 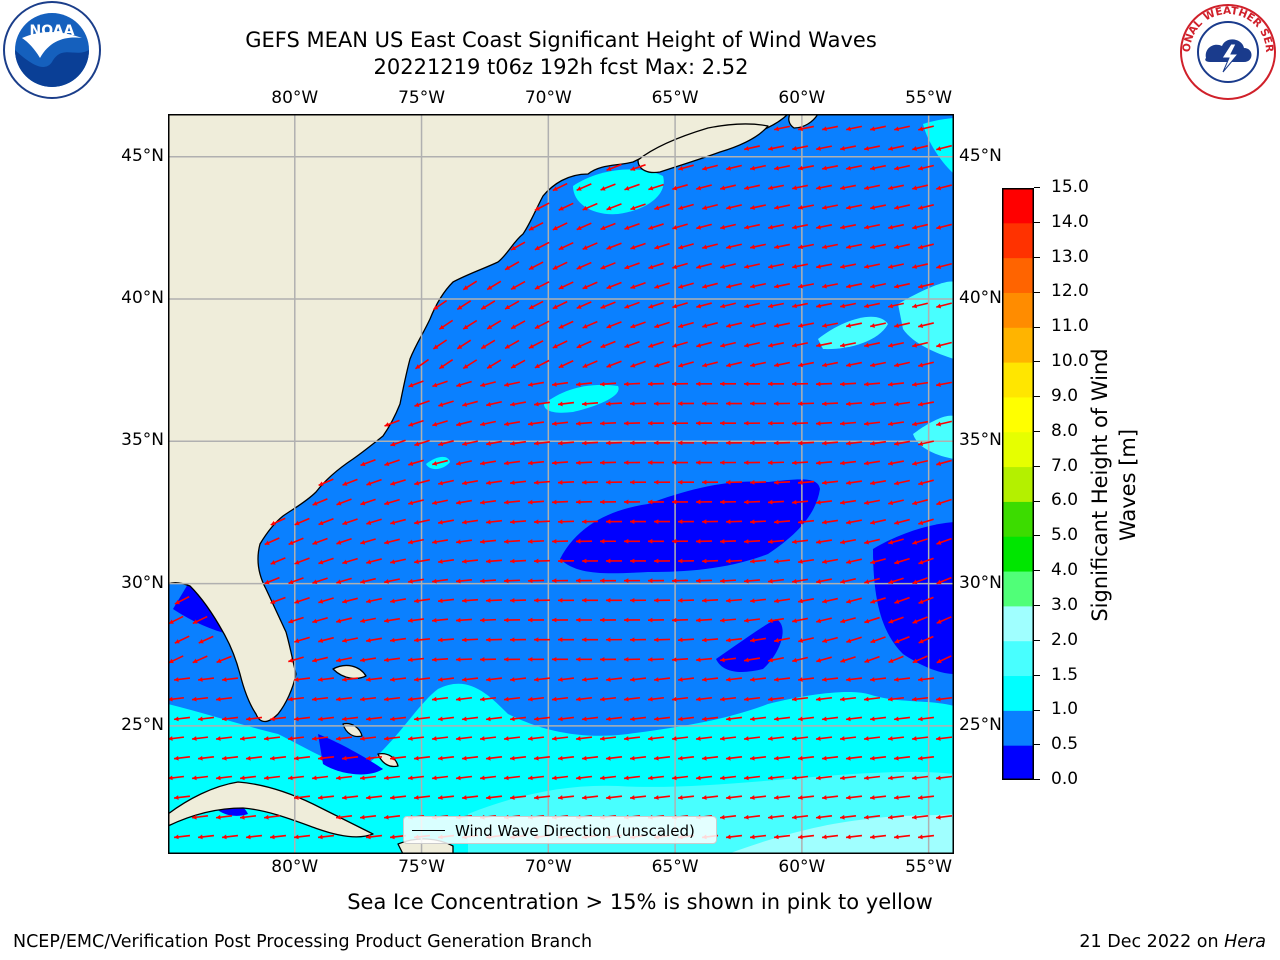 What do you see at coordinates (929, 867) in the screenshot?
I see `lon-tick-label: 55°W` at bounding box center [929, 867].